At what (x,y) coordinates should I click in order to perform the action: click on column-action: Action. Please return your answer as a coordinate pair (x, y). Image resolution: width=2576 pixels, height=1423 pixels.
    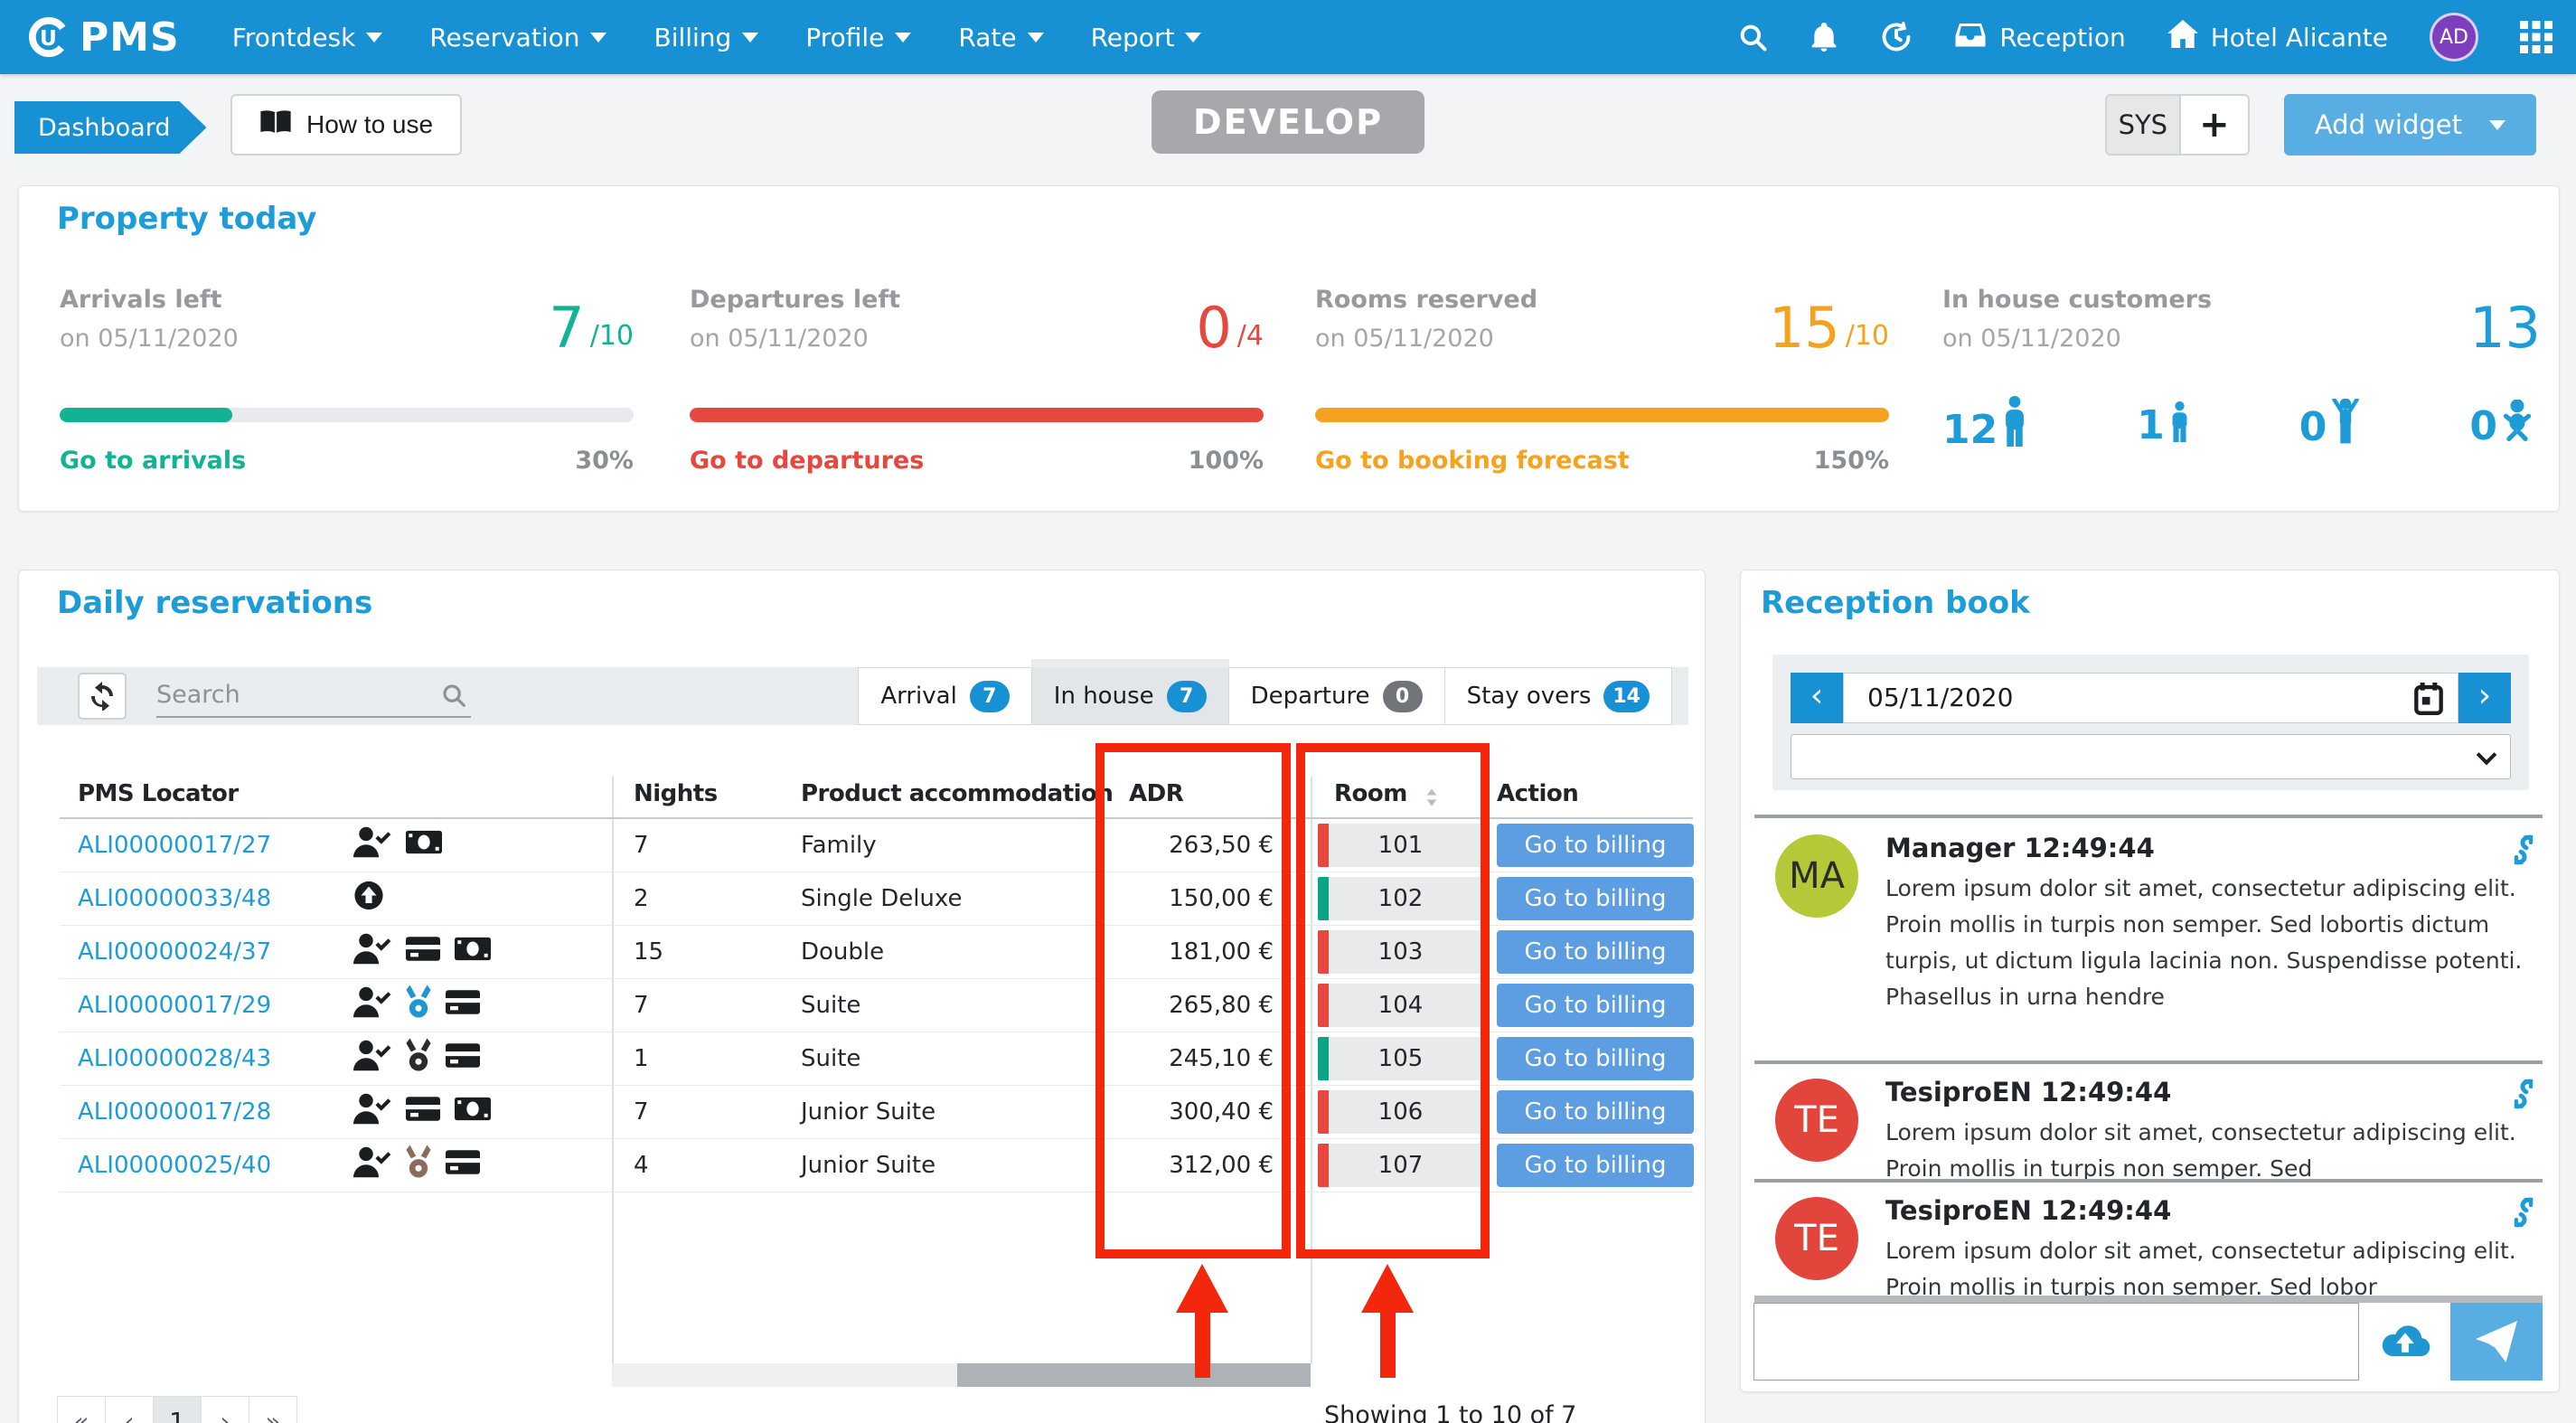
    Looking at the image, I should click on (1538, 794).